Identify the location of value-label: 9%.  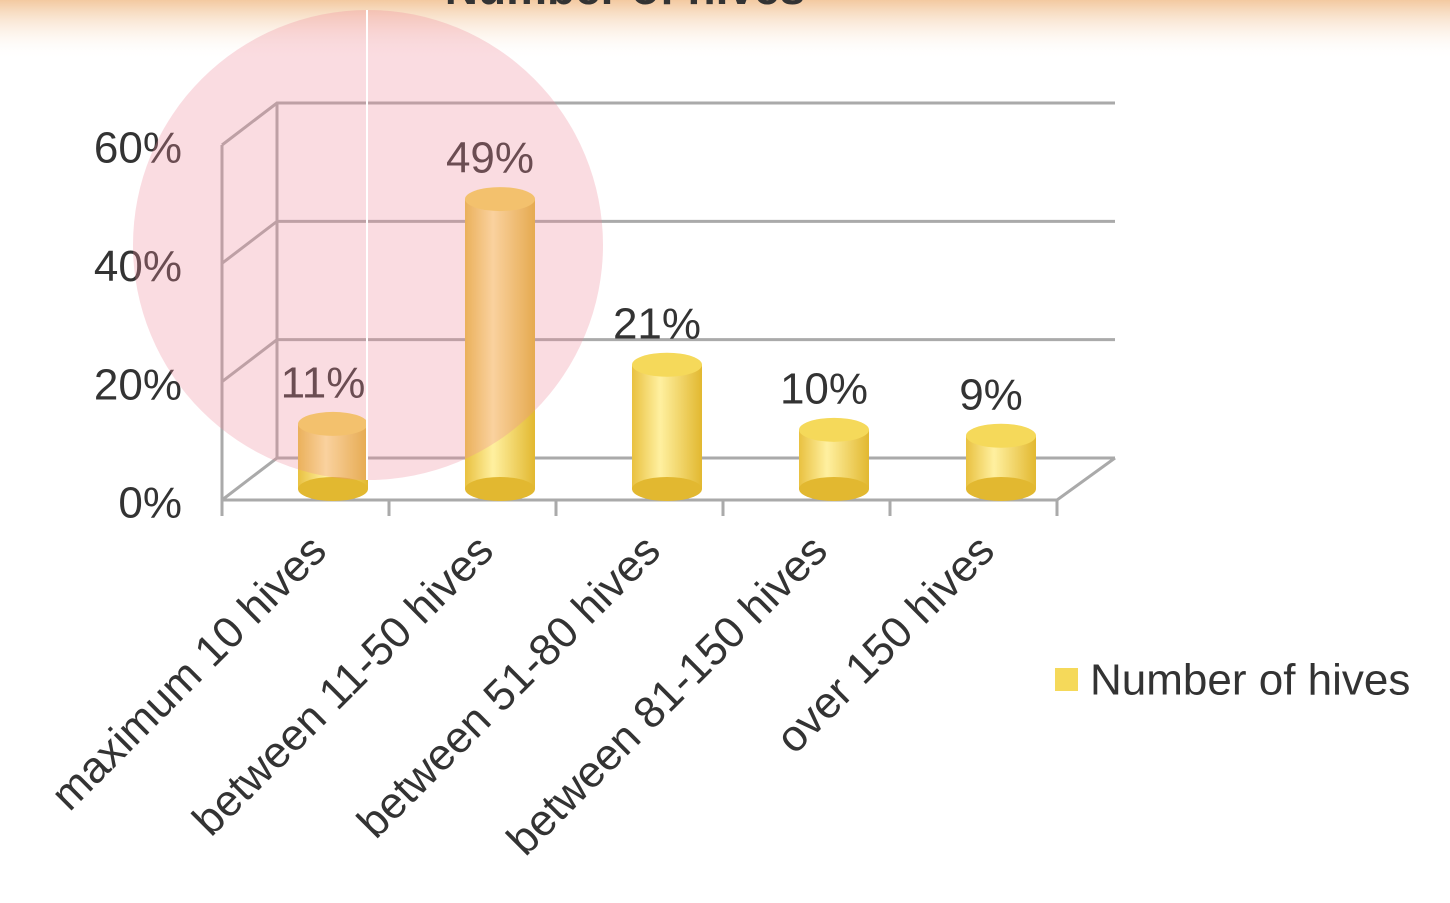
(991, 394).